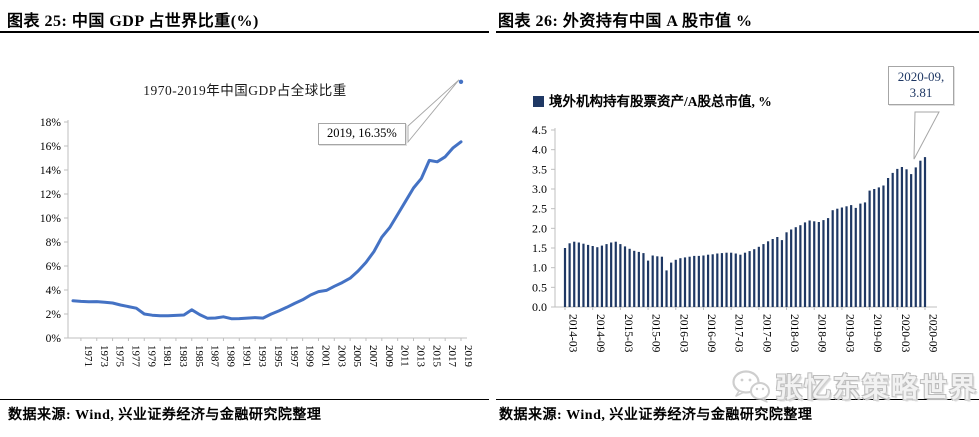 Image resolution: width=979 pixels, height=437 pixels. I want to click on svg-text: 1985, so click(199, 356).